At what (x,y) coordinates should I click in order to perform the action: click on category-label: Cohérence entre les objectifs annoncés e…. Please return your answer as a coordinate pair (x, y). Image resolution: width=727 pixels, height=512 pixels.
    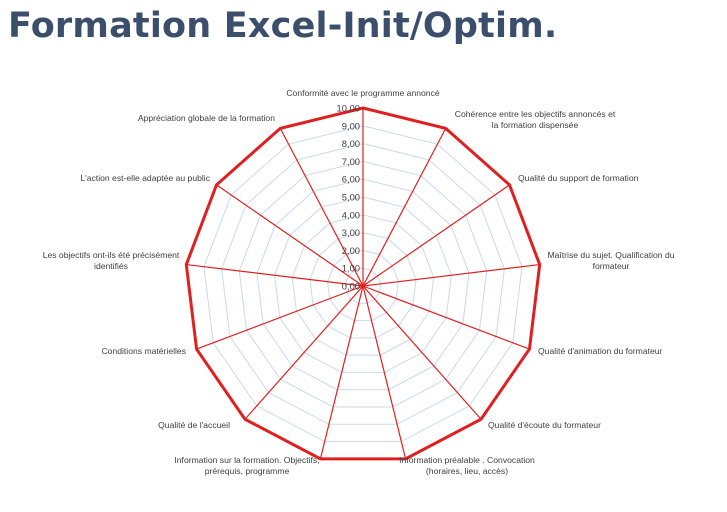
    Looking at the image, I should click on (535, 119).